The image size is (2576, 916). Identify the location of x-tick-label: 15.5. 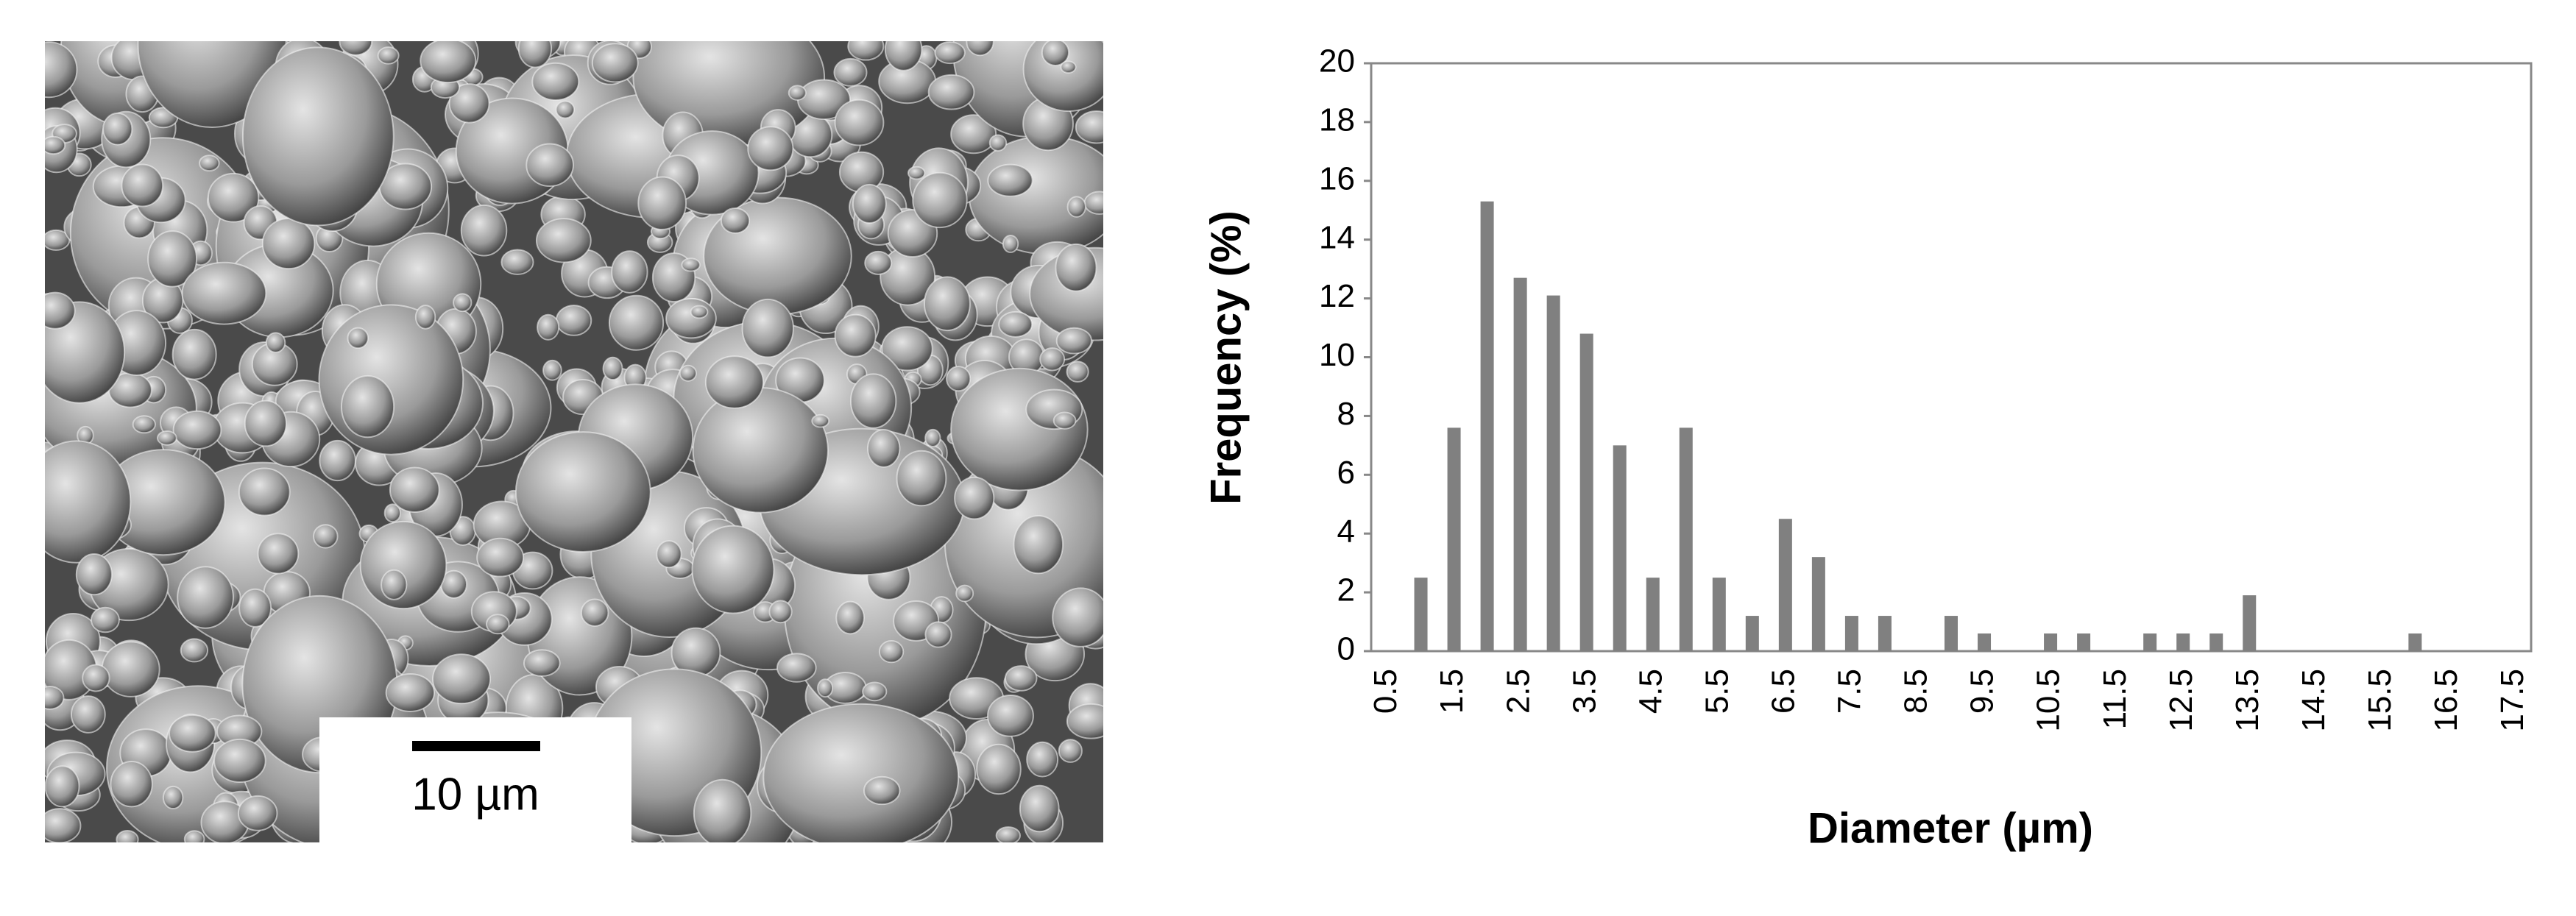
(2380, 700).